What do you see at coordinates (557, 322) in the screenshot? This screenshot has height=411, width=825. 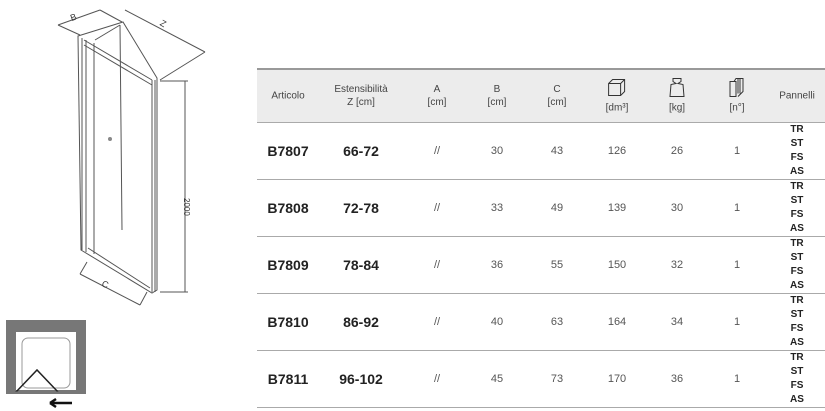 I see `cell-c: 63` at bounding box center [557, 322].